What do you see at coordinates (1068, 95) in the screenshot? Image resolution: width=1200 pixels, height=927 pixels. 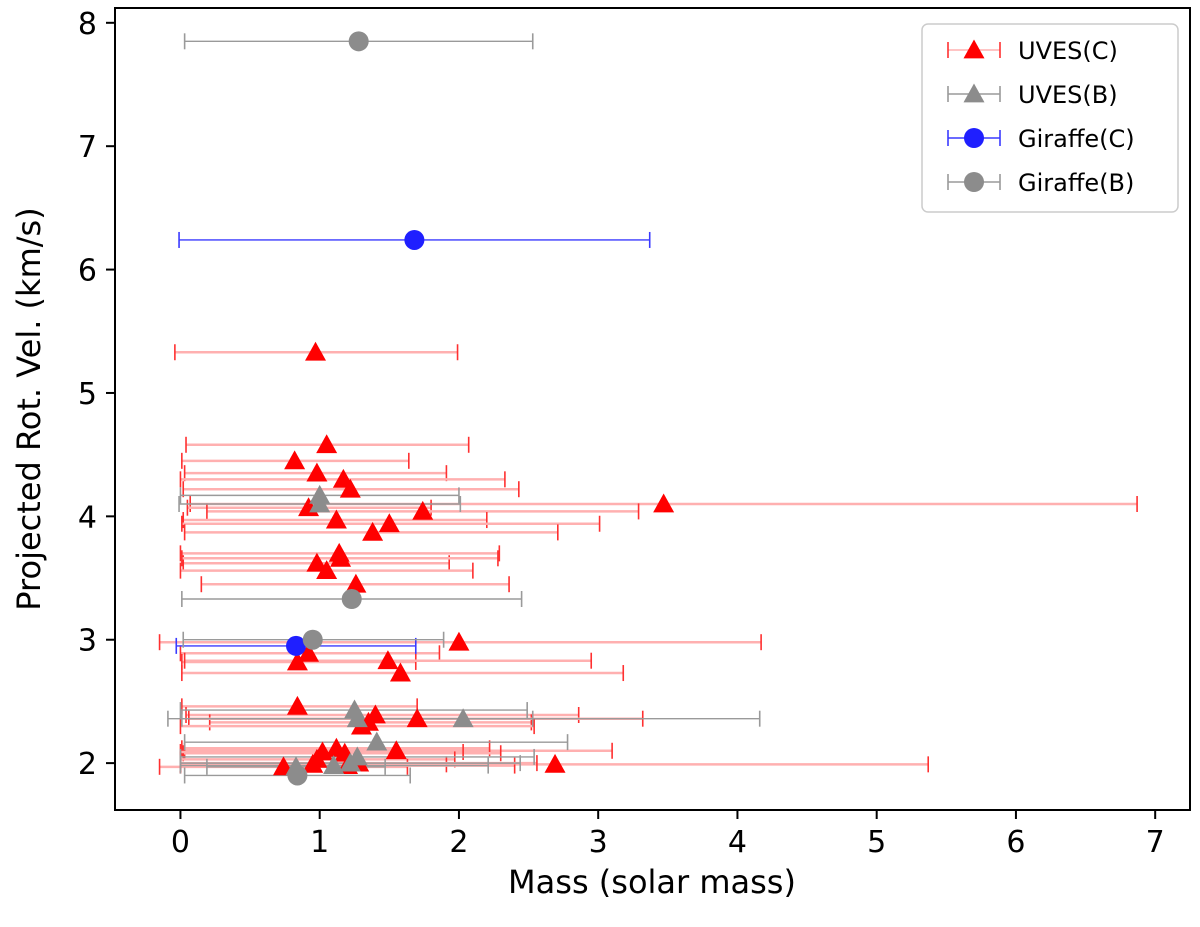 I see `legend-label: UVES(B)` at bounding box center [1068, 95].